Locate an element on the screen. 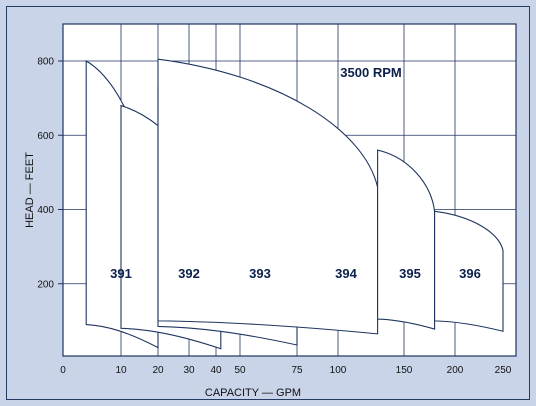 This screenshot has height=406, width=536. x-tick-label: 30 is located at coordinates (189, 370).